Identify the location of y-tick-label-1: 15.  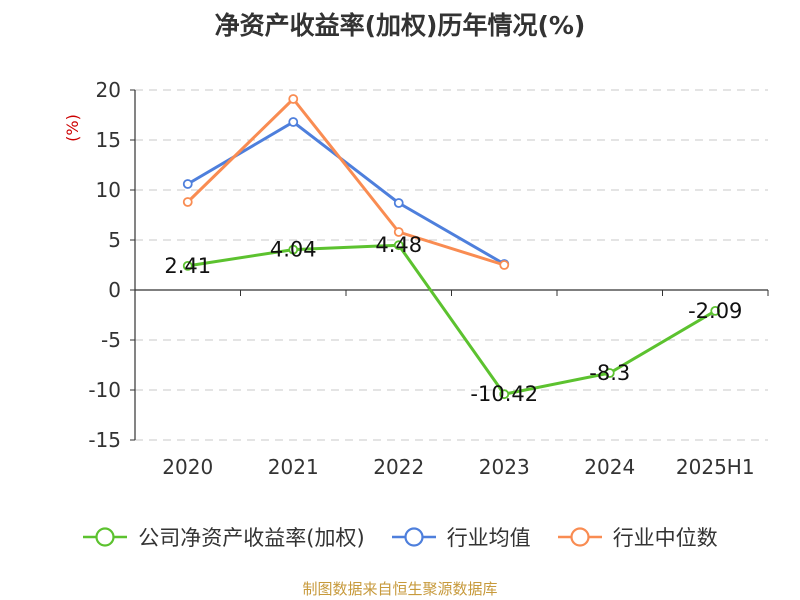
(108, 140).